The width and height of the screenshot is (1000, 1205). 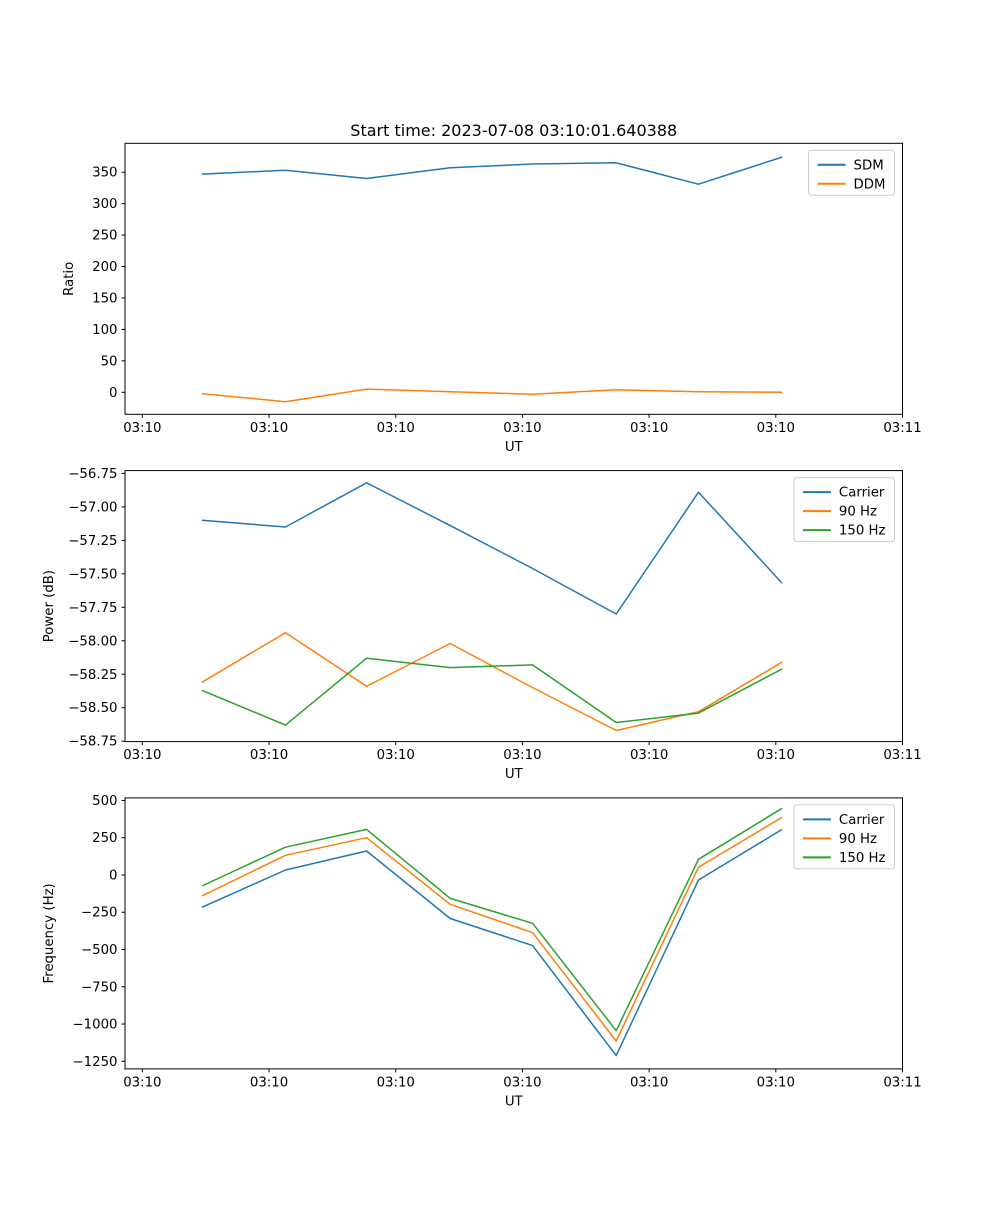 What do you see at coordinates (69, 279) in the screenshot?
I see `ratio-y-axis-label: Ratio` at bounding box center [69, 279].